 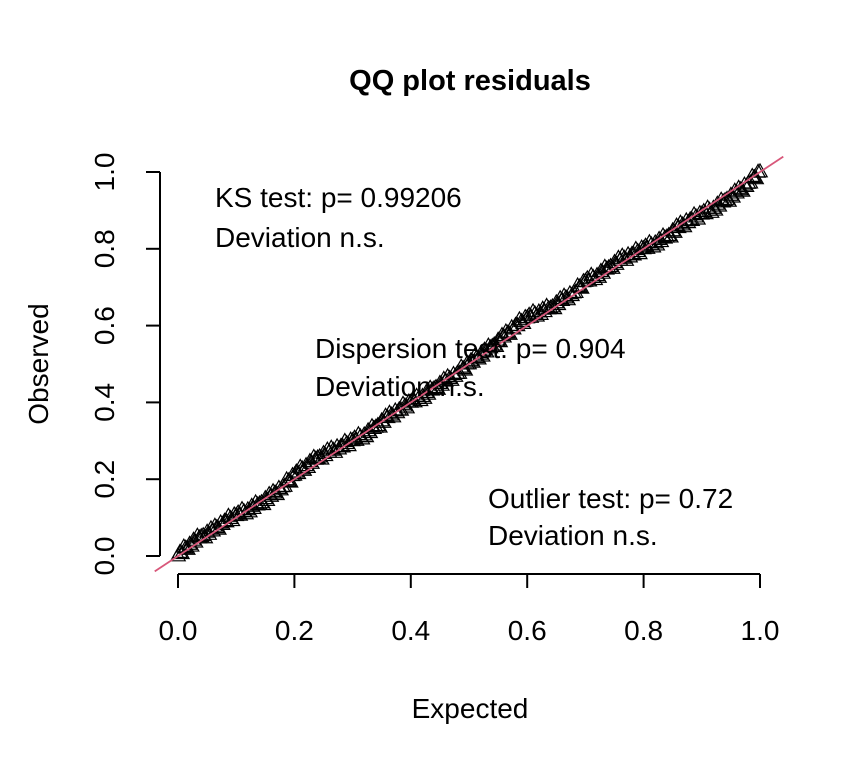 What do you see at coordinates (104, 556) in the screenshot?
I see `y-tick-label: 0.0` at bounding box center [104, 556].